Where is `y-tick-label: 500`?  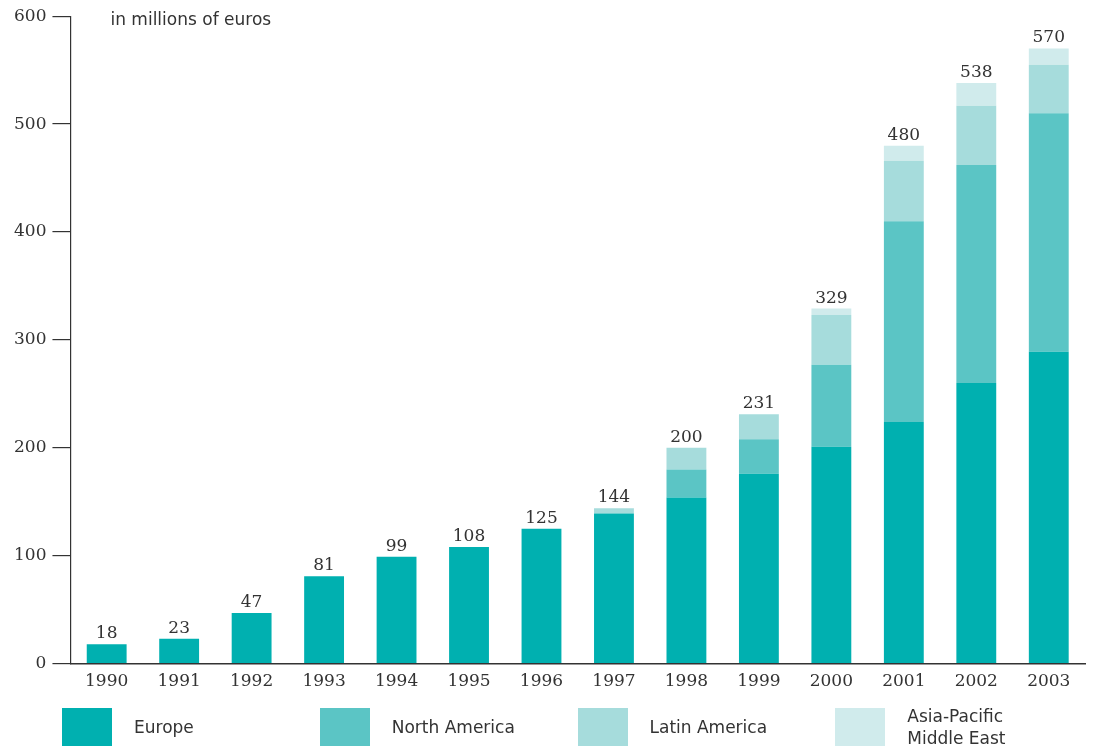 y-tick-label: 500 is located at coordinates (30, 122).